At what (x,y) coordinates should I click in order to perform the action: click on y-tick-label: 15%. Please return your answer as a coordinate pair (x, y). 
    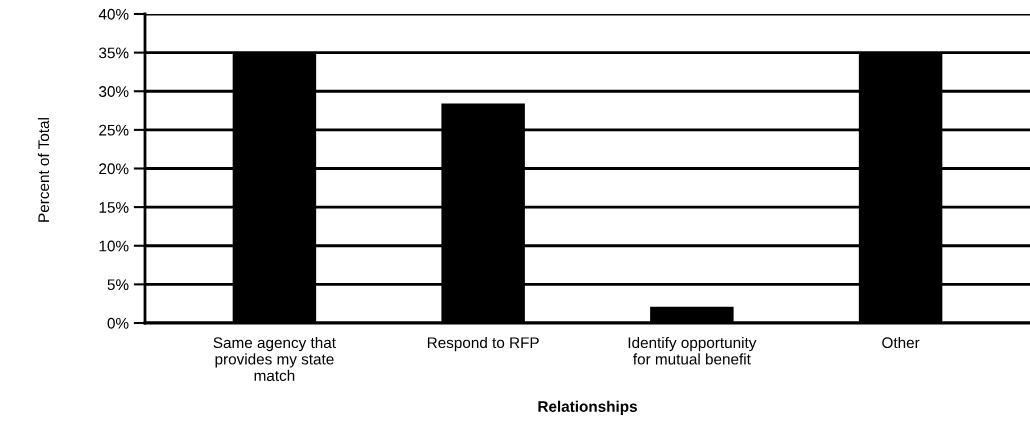
    Looking at the image, I should click on (114, 207).